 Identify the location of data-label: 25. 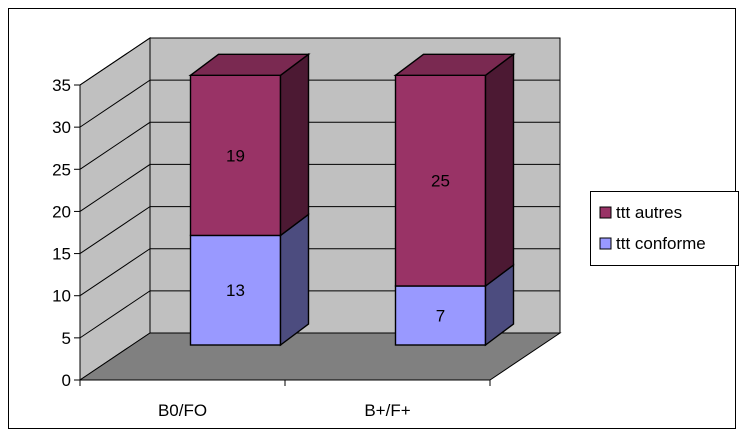
(440, 181).